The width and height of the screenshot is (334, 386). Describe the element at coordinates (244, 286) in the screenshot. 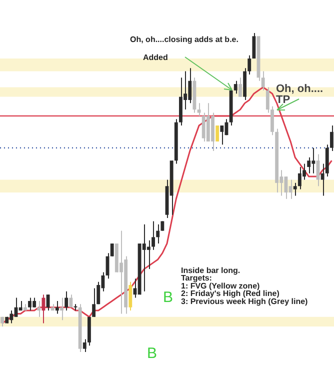

I see `annotation: Inside bar long. Targets: 1: FVG (Yellow zone) 2: Friday's High (Red line) 3: Previous week High (Grey line)` at that location.